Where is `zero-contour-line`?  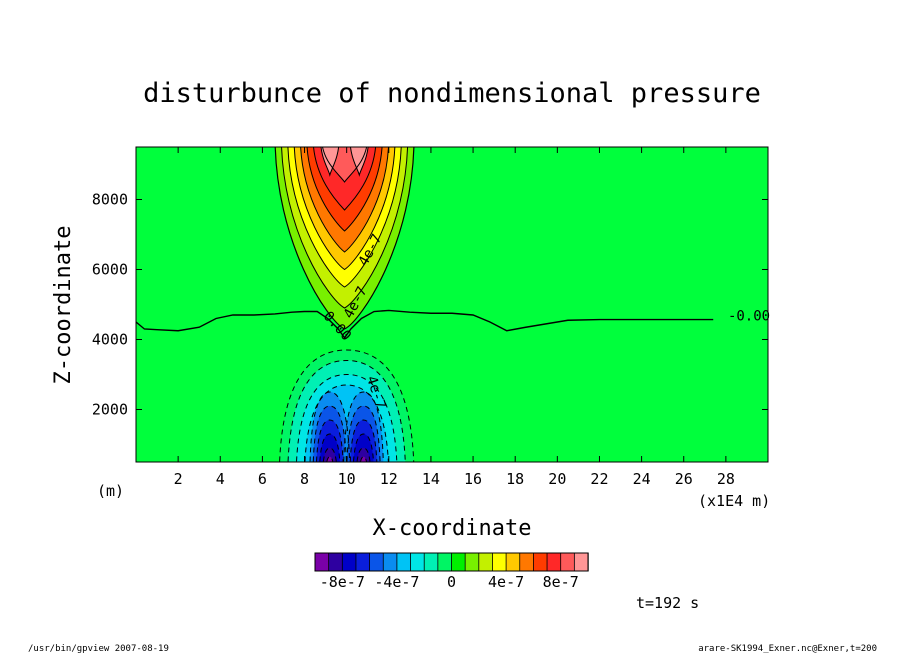 zero-contour-line is located at coordinates (425, 324).